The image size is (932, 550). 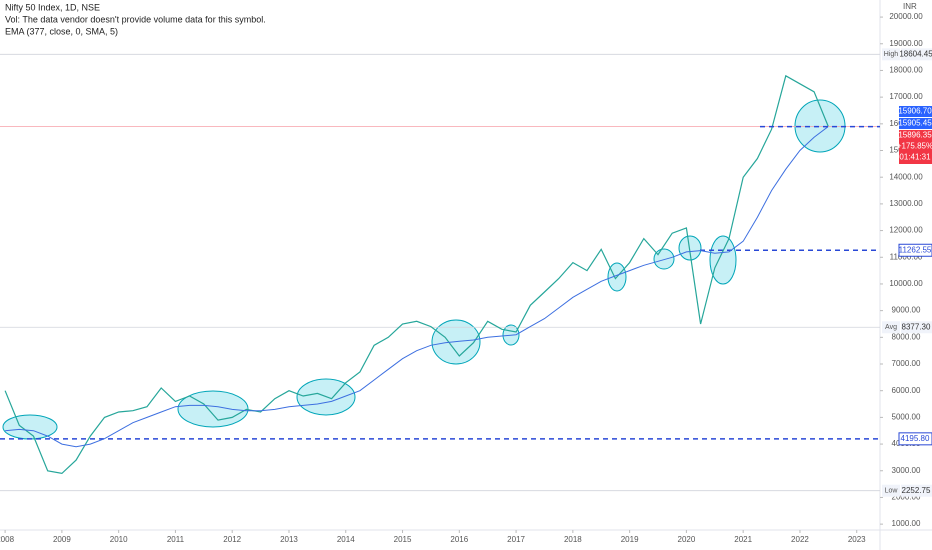 I want to click on stat-name: Low, so click(x=892, y=491).